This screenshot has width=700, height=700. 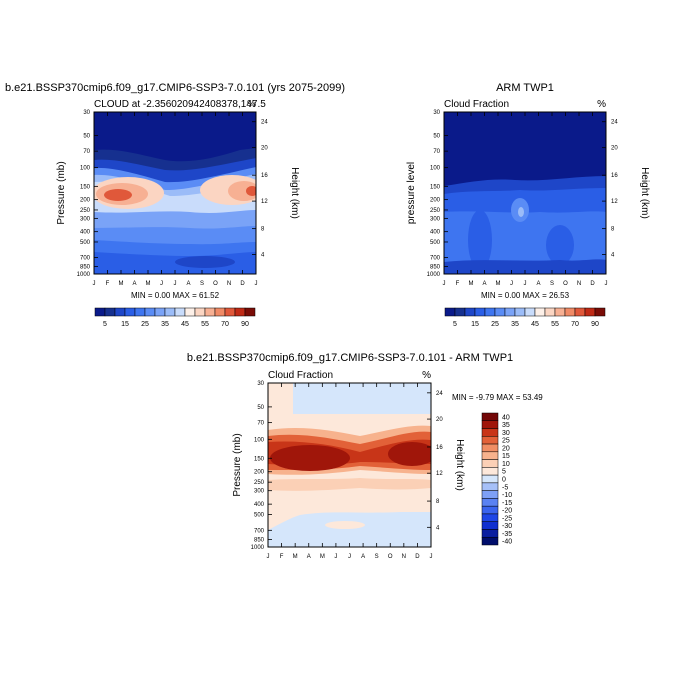 I want to click on panel-obs-ylabel-right: Height (km), so click(x=644, y=193).